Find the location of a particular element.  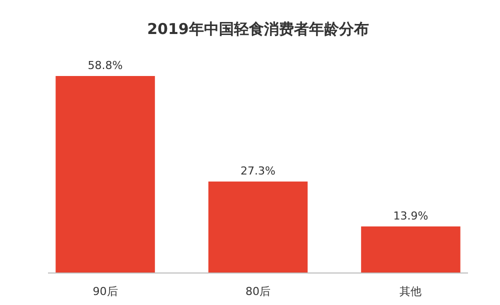

data-label: 13.9% is located at coordinates (410, 215).